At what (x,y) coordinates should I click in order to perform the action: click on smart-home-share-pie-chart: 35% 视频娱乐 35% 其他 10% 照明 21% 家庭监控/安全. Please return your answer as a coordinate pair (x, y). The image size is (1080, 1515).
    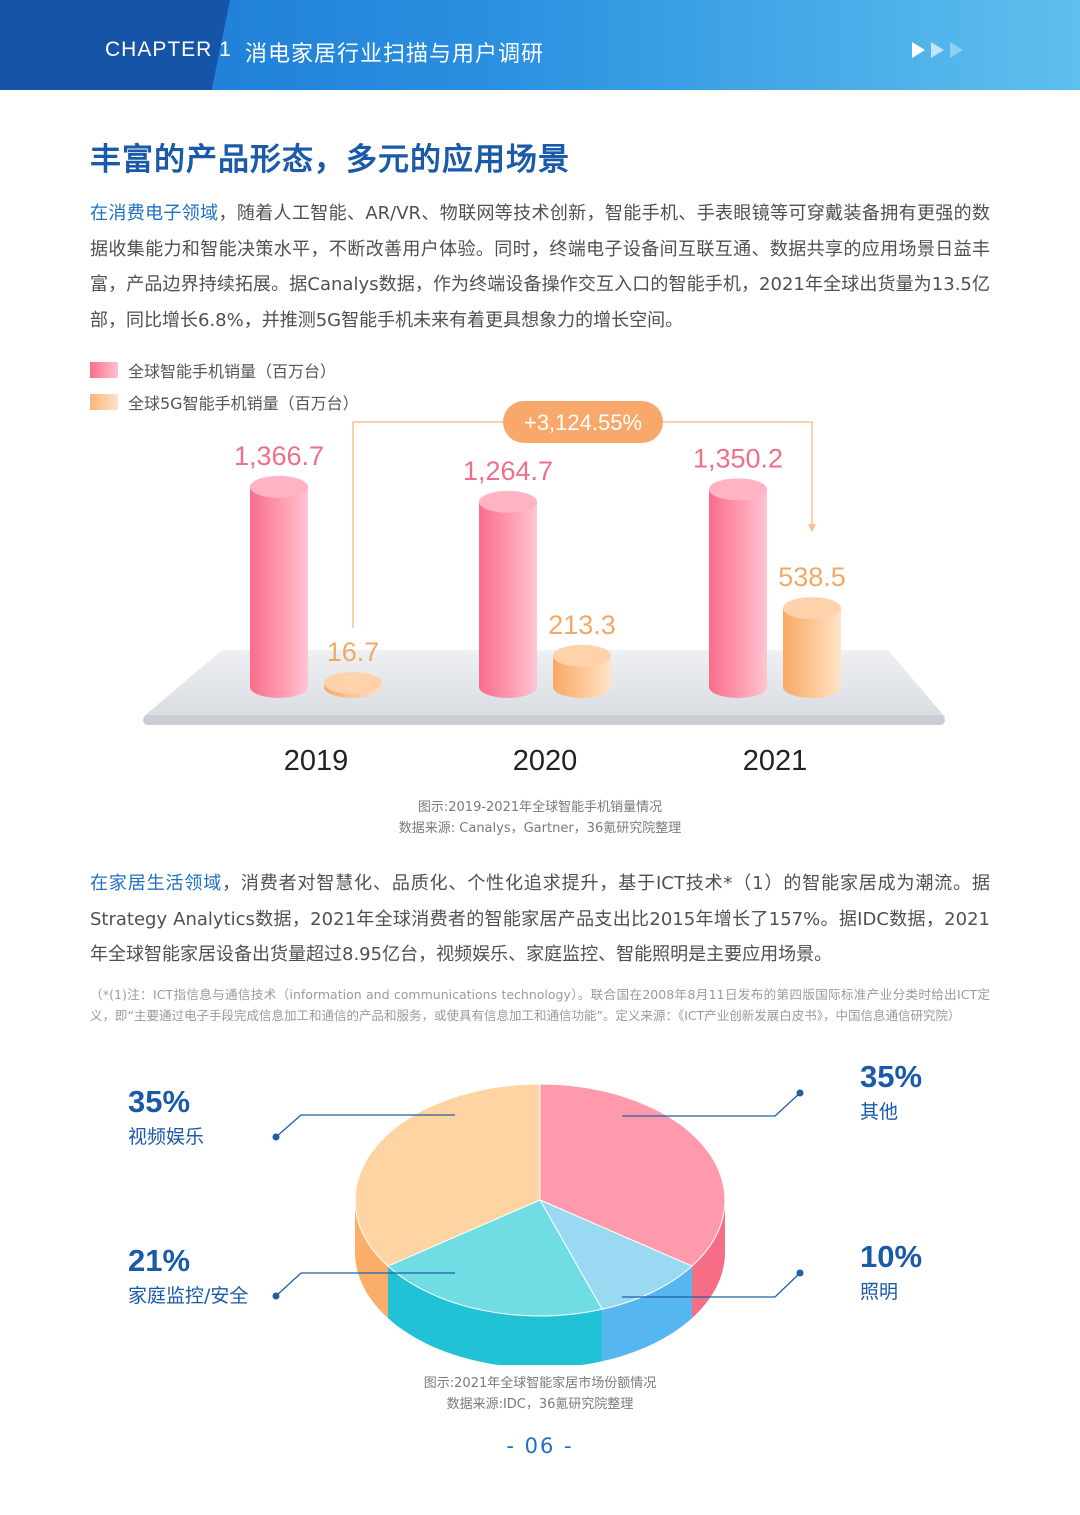
    Looking at the image, I should click on (525, 1212).